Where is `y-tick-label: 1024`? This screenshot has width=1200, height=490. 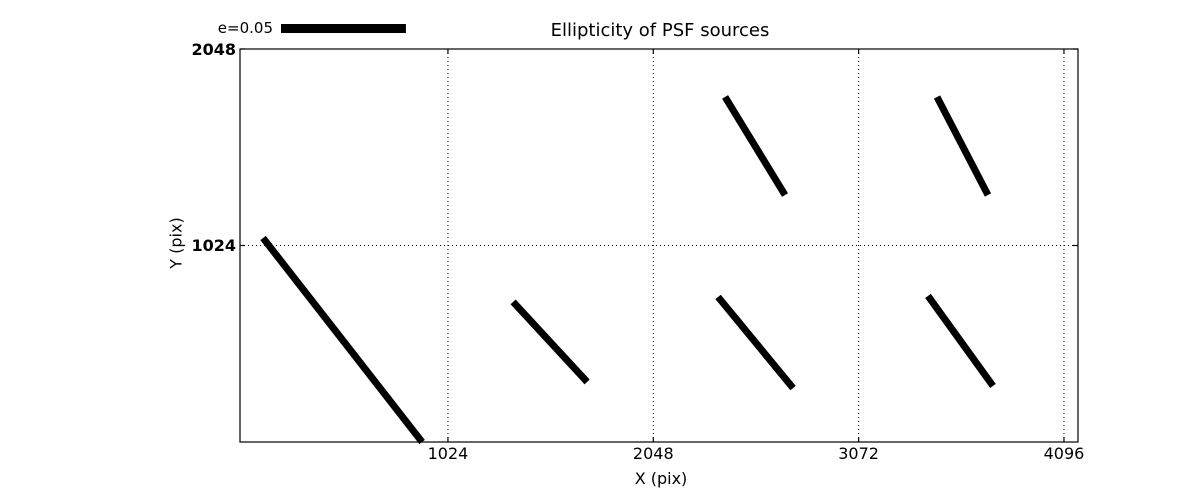
y-tick-label: 1024 is located at coordinates (213, 245).